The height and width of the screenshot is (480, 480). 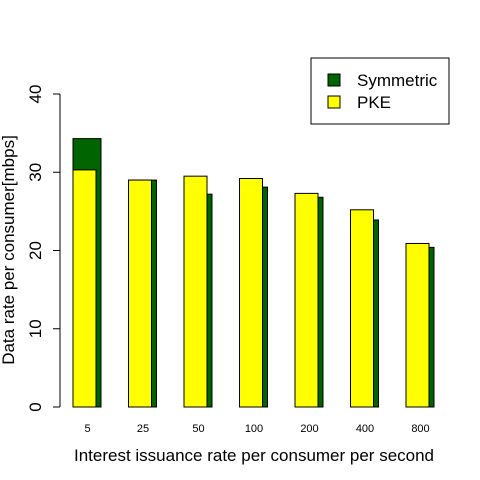 I want to click on x-tick-label: 50, so click(x=198, y=429).